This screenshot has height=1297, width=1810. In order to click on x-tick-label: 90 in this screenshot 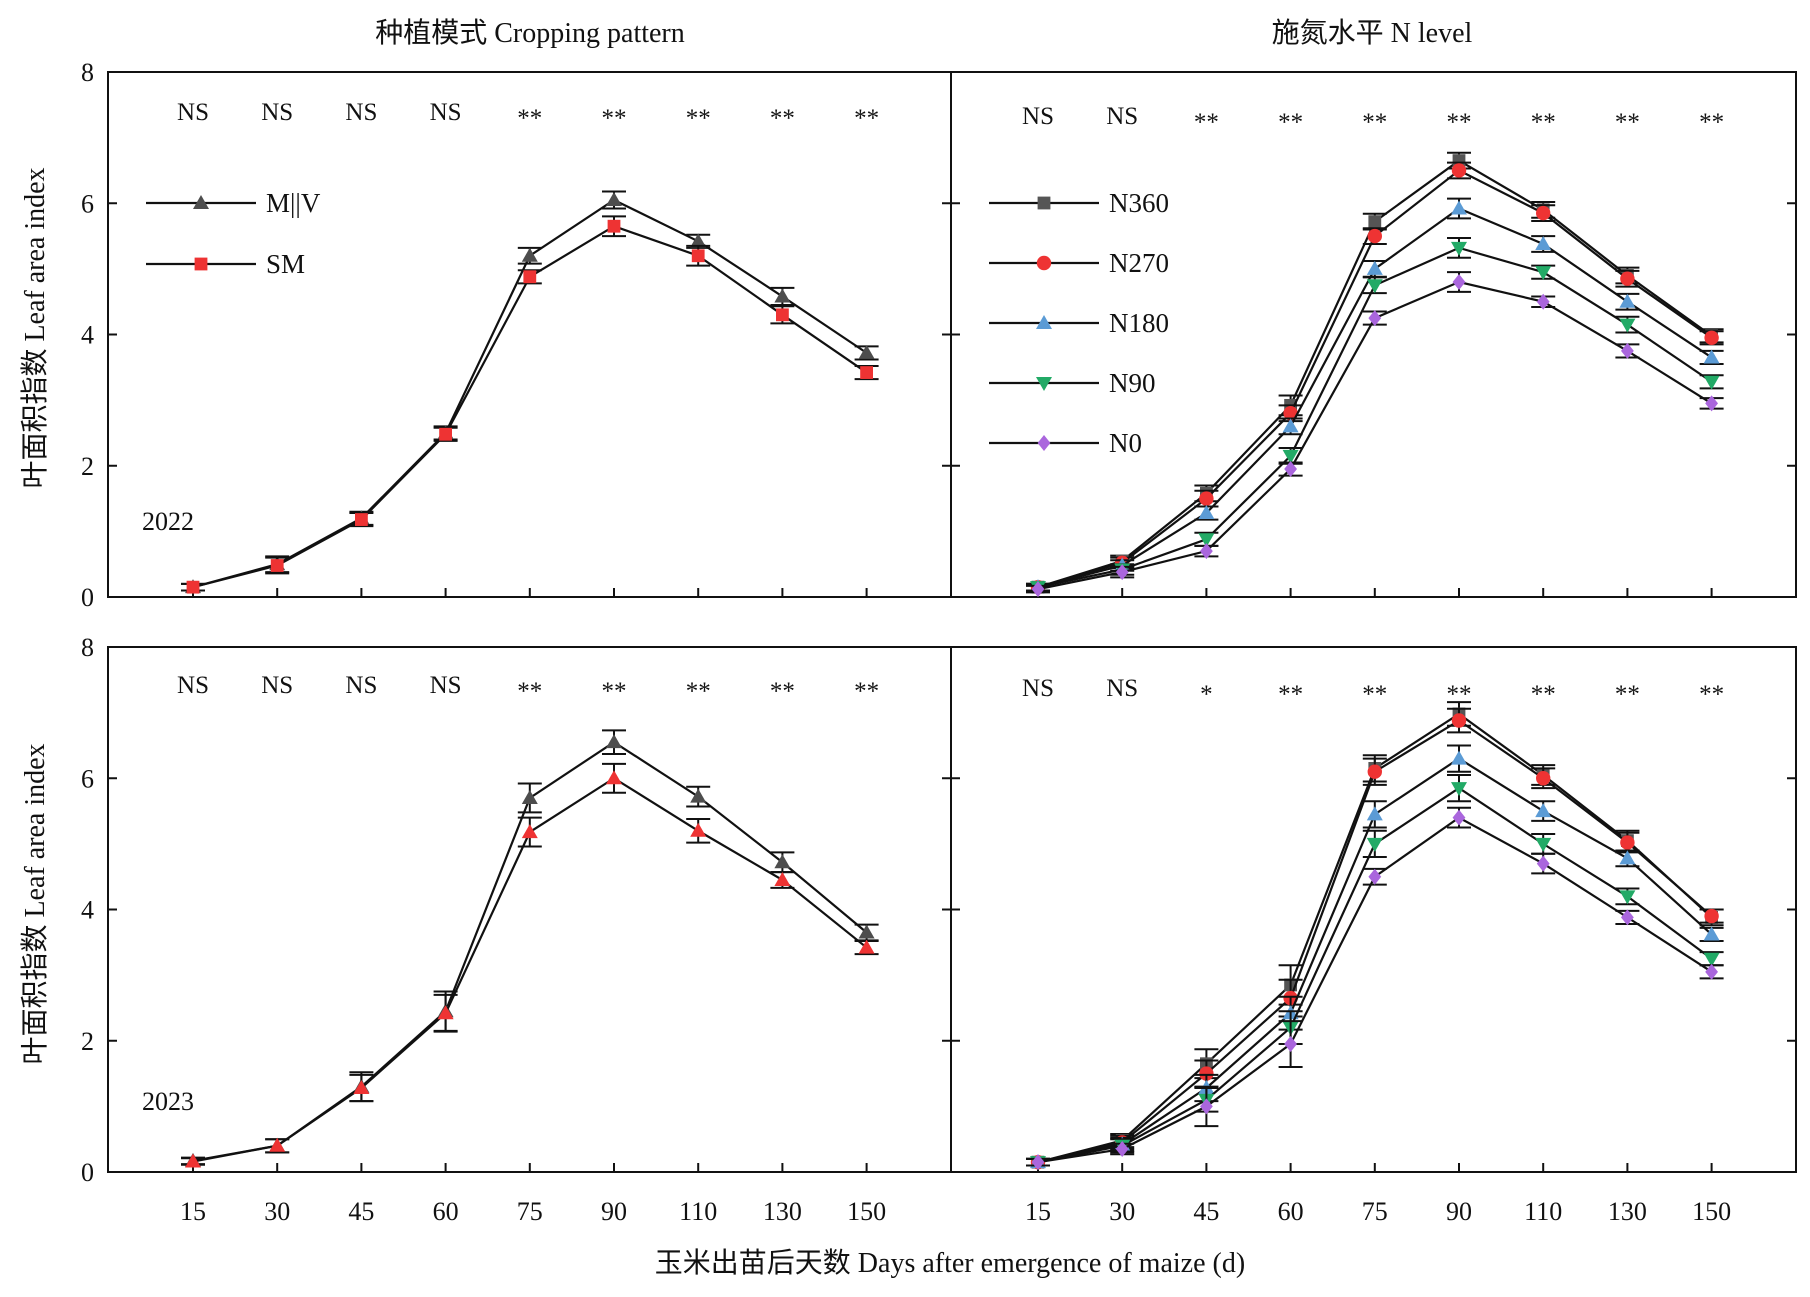, I will do `click(614, 1211)`.